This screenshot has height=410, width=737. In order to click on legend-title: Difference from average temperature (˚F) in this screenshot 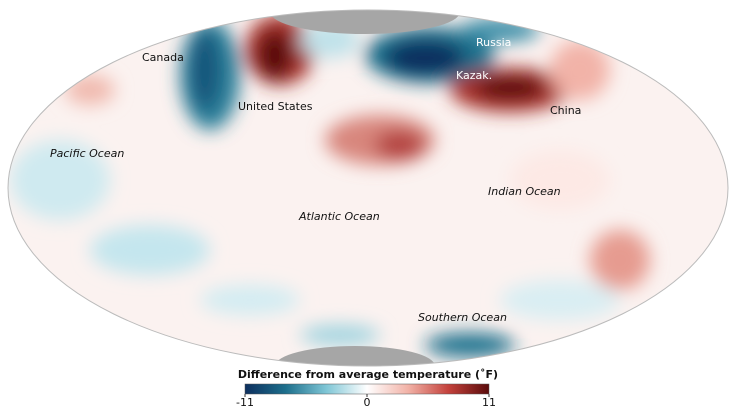, I will do `click(368, 374)`.